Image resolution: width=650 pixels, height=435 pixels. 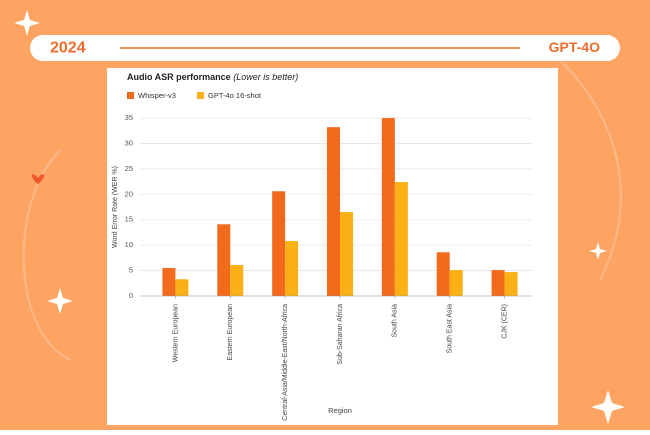 I want to click on chart-title: Audio ASR performance (Lower is better), so click(x=212, y=77).